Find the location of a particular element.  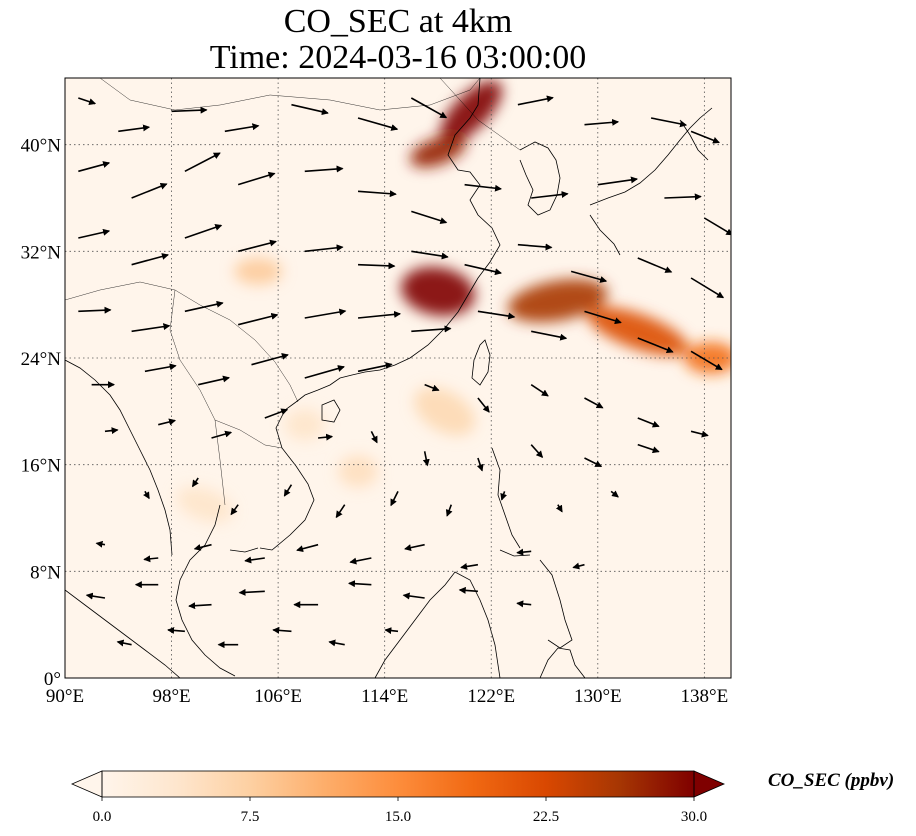

lat-tick-label: 0° is located at coordinates (52, 679).